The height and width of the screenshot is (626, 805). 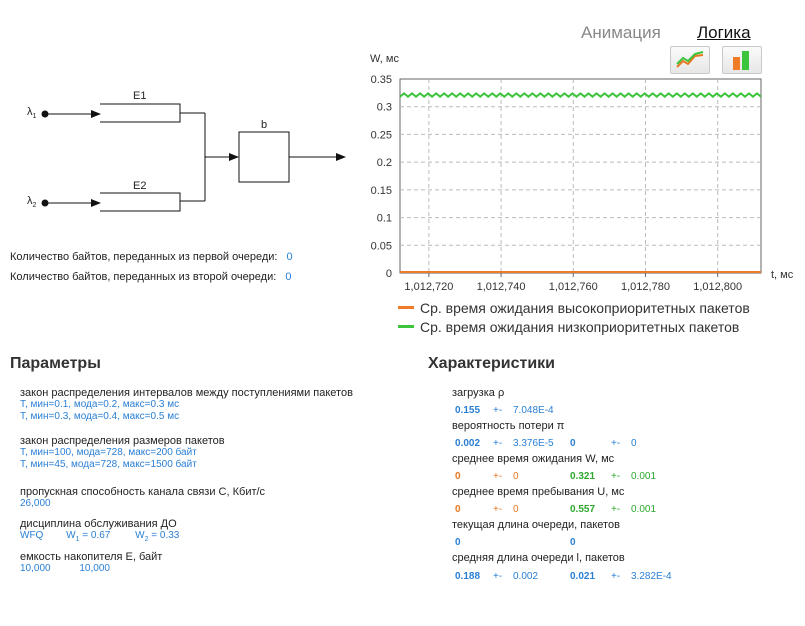 What do you see at coordinates (381, 135) in the screenshot?
I see `y-tick-label: 0.25` at bounding box center [381, 135].